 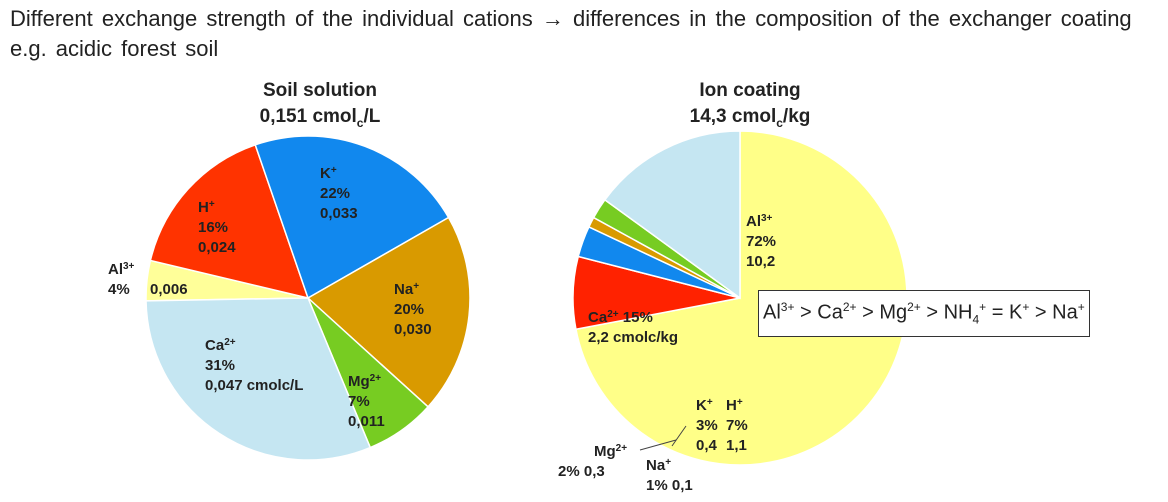 What do you see at coordinates (658, 445) in the screenshot?
I see `leader-line-mg` at bounding box center [658, 445].